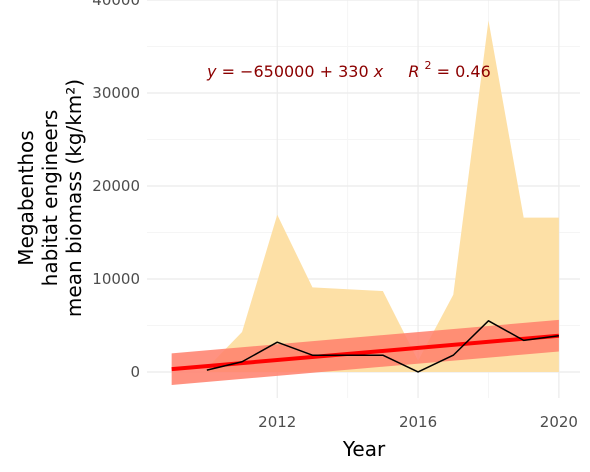 The image size is (590, 472). Describe the element at coordinates (116, 279) in the screenshot. I see `y-tick-label: 10000` at that location.